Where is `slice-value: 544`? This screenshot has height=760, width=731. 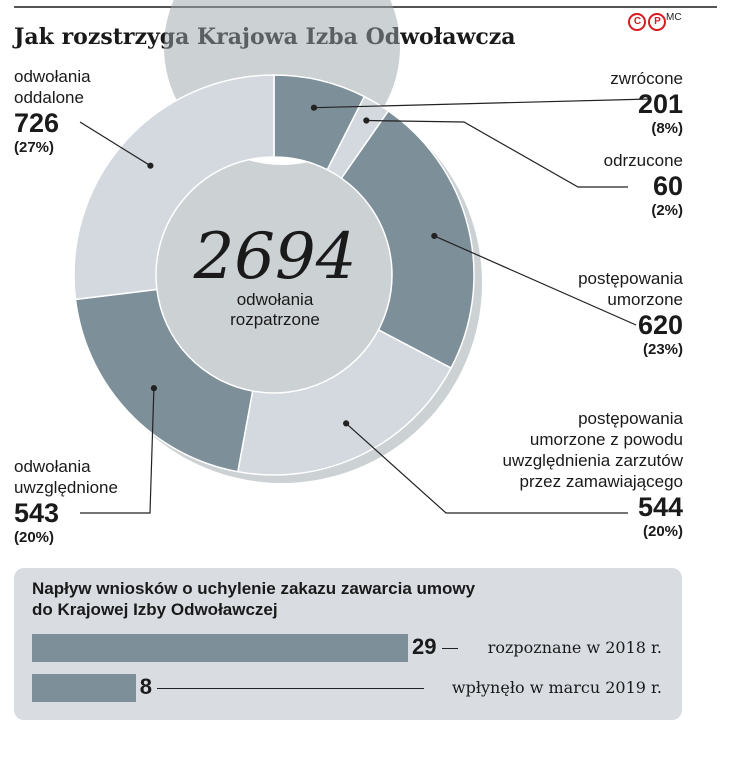
slice-value: 544 is located at coordinates (660, 507).